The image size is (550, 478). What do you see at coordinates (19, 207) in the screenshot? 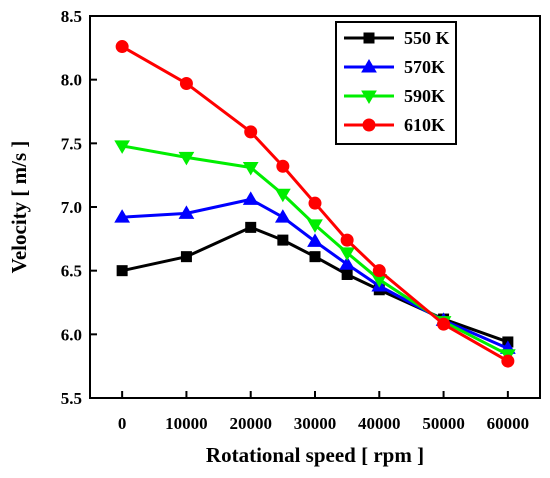
I see `y-axis-title: Velocity [ m/s ]` at bounding box center [19, 207].